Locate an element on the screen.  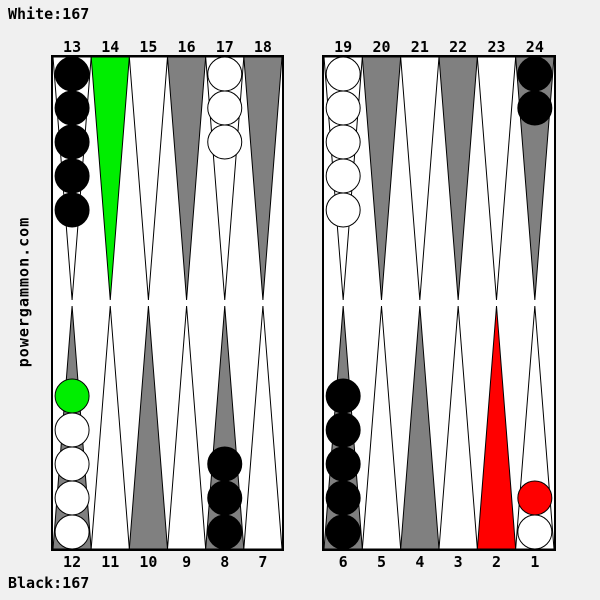
point-20-label: 20 is located at coordinates (381, 47).